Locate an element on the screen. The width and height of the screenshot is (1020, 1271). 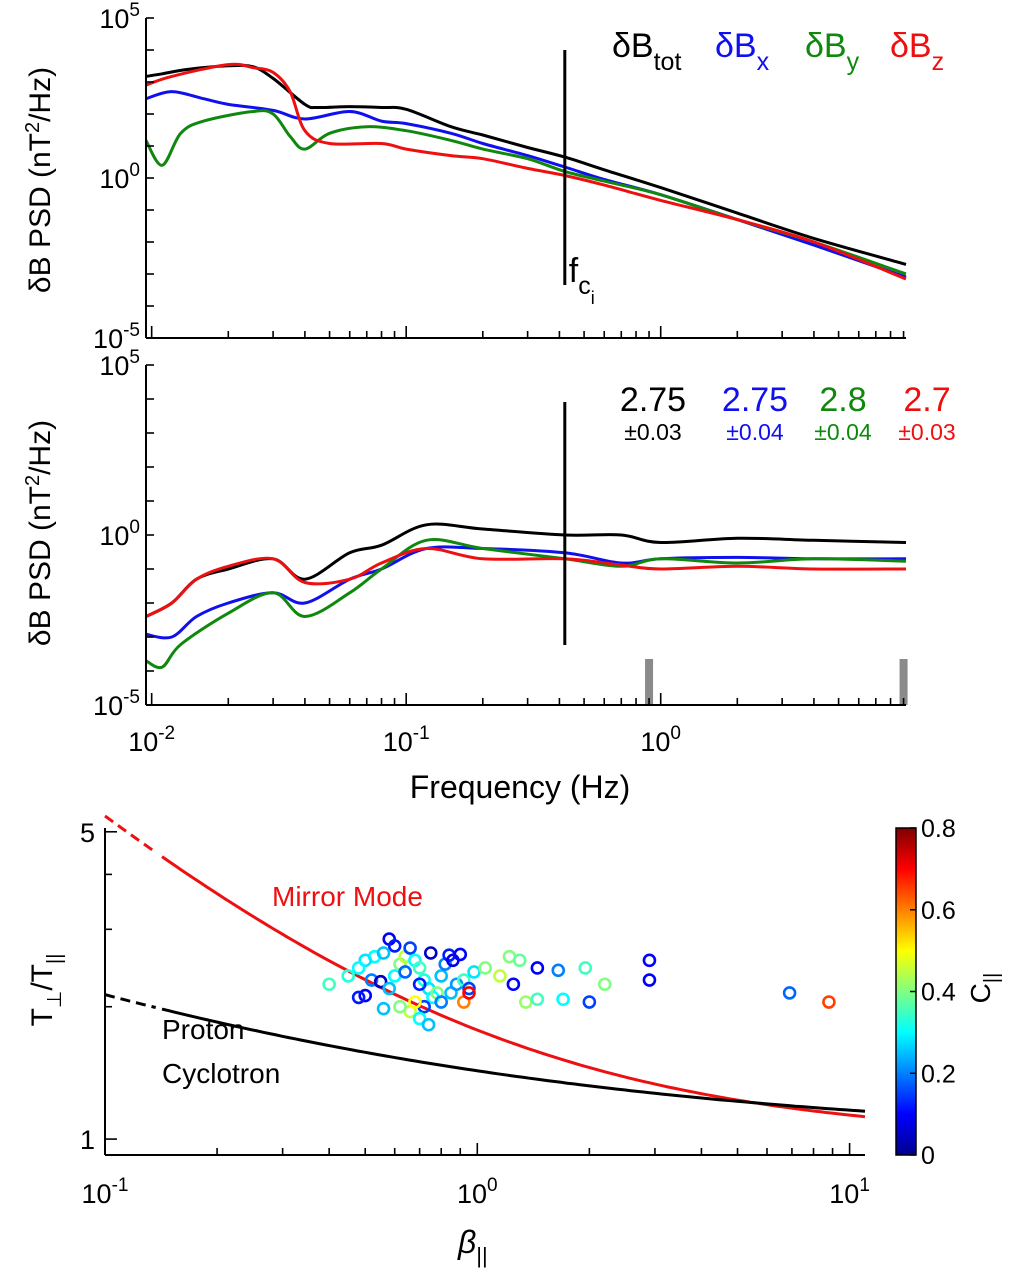
mid-y-axis-label: δB PSD (nT2/Hz) is located at coordinates (39, 533).